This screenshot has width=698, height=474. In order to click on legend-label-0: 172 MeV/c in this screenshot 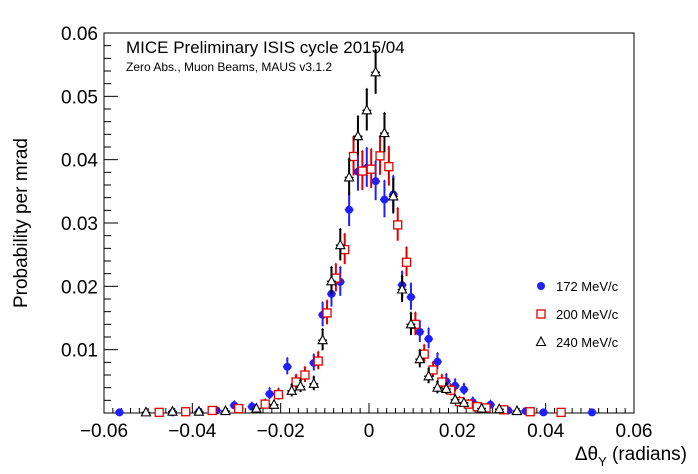, I will do `click(587, 286)`.